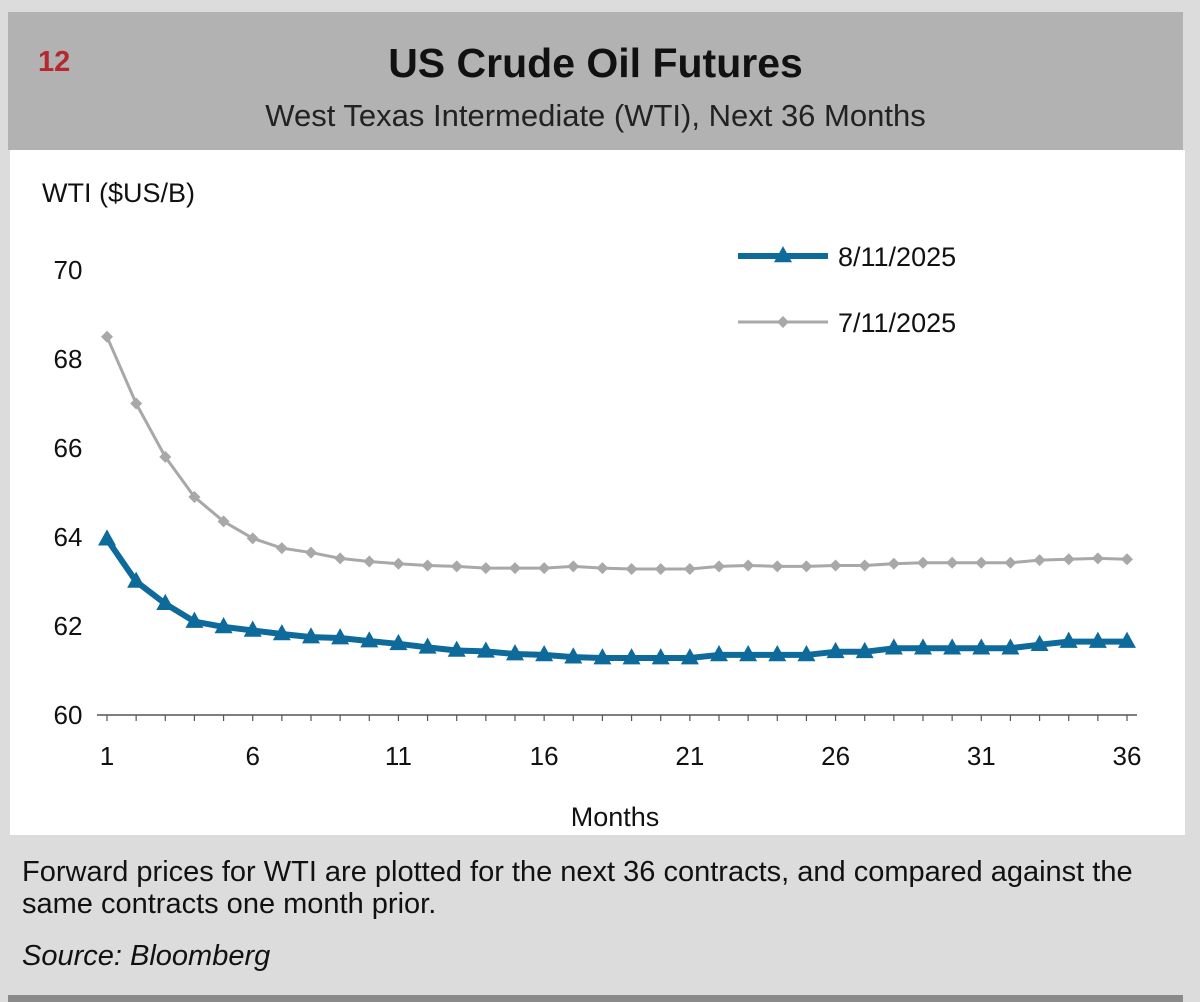 This screenshot has width=1200, height=1002. What do you see at coordinates (835, 756) in the screenshot?
I see `x-tick-label: 26` at bounding box center [835, 756].